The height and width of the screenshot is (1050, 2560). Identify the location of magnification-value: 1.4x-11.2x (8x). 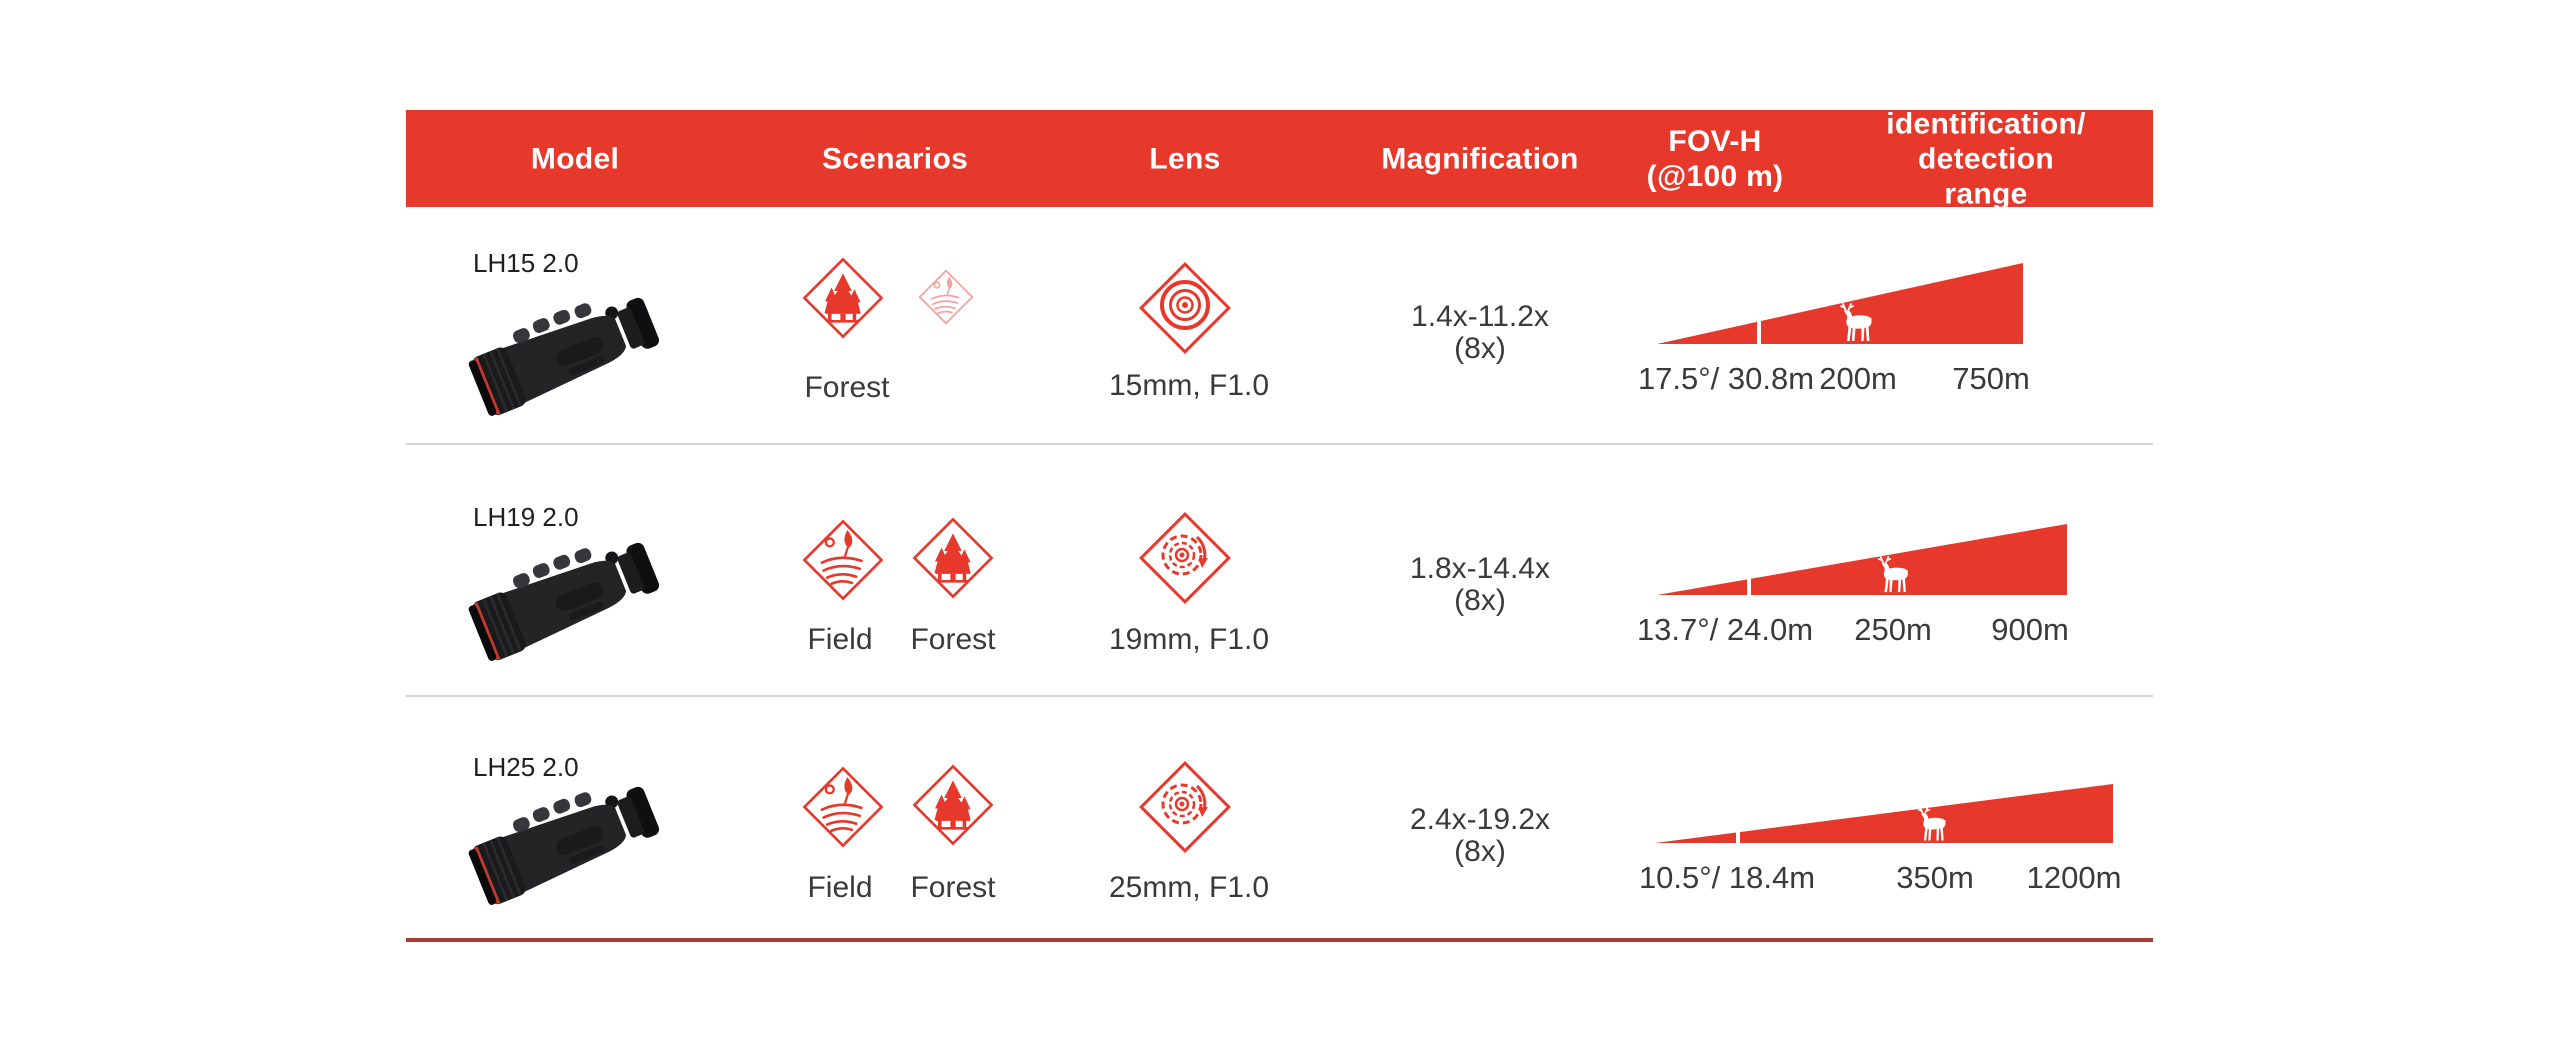
(1480, 333).